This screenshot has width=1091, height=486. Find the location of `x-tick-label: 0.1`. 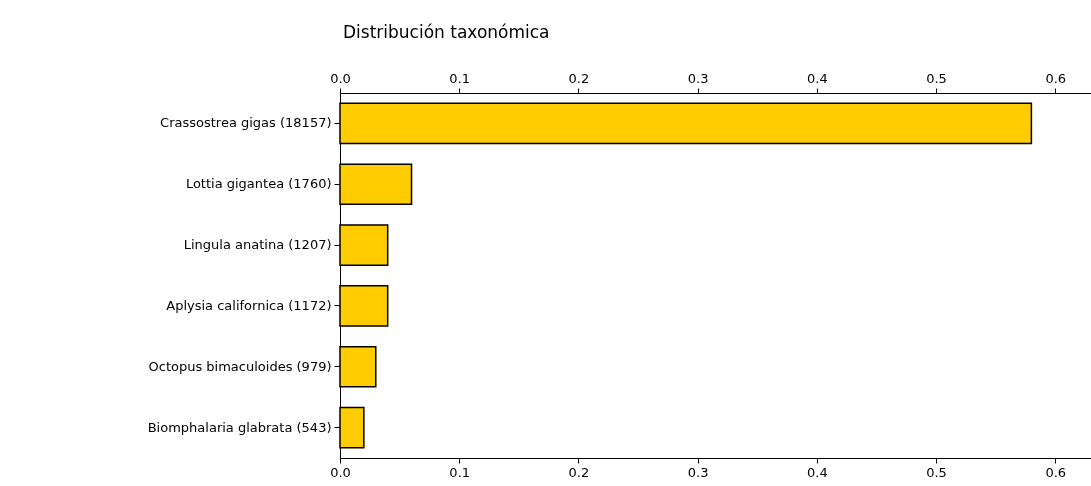

x-tick-label: 0.1 is located at coordinates (460, 472).